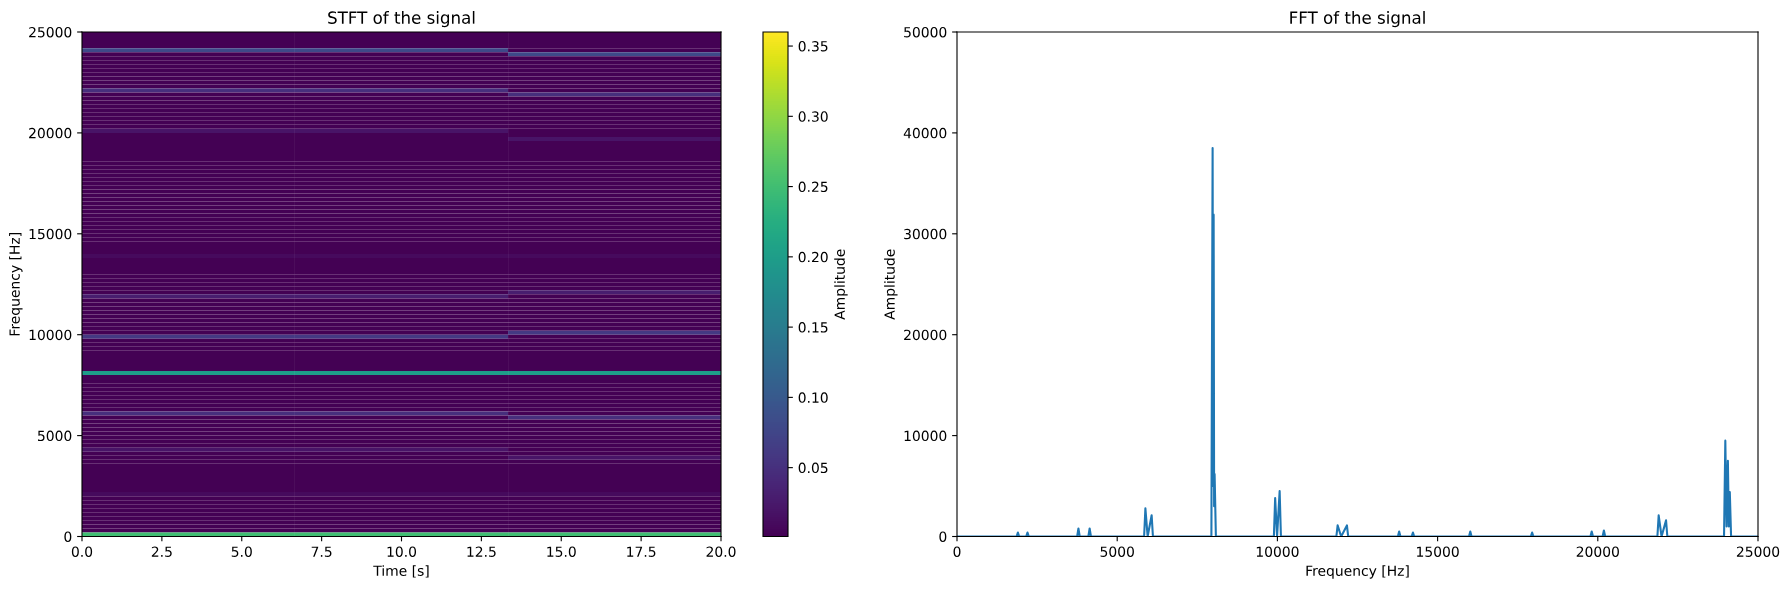  Describe the element at coordinates (925, 133) in the screenshot. I see `y-tick-label: 40000` at that location.